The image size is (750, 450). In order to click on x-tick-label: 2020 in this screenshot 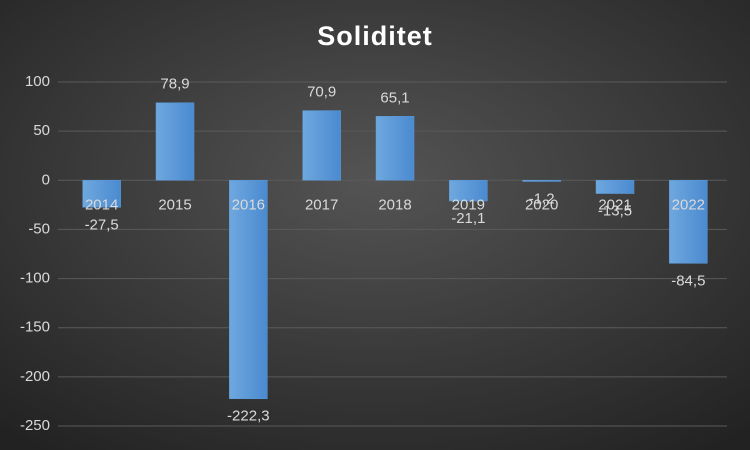, I will do `click(541, 204)`.